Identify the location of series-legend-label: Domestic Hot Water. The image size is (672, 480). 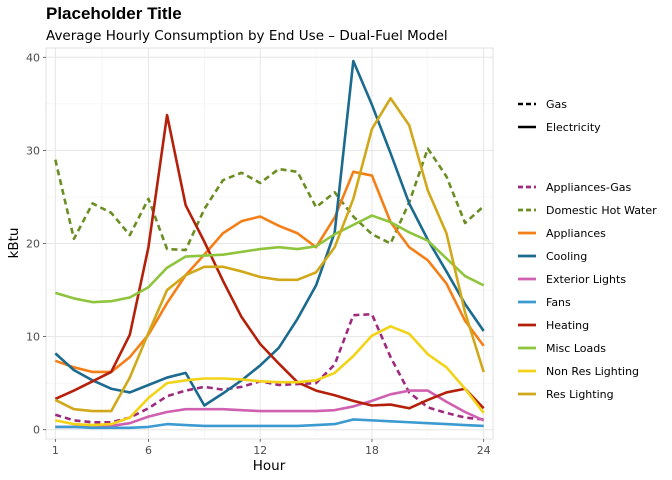
(601, 210).